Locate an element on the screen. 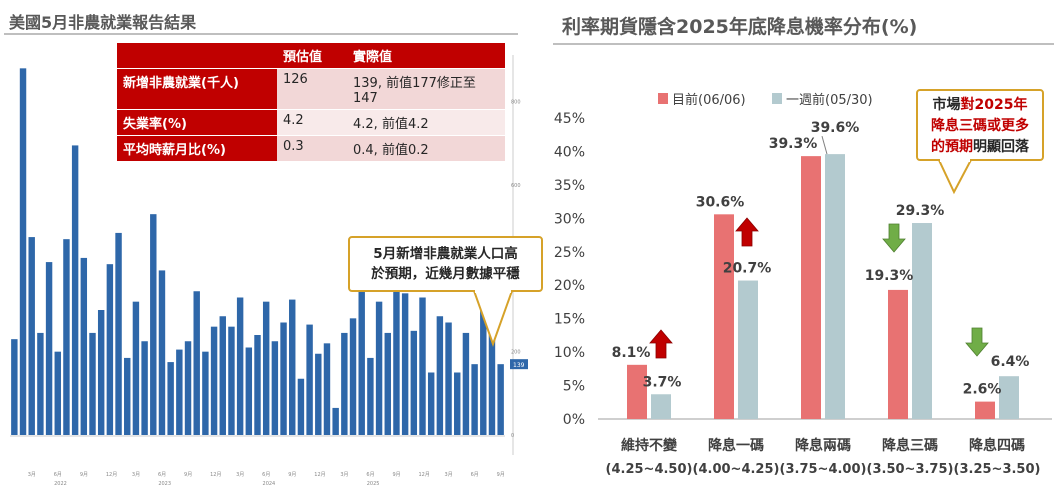 The width and height of the screenshot is (1062, 497). payroll-y-tick: 800 is located at coordinates (516, 103).